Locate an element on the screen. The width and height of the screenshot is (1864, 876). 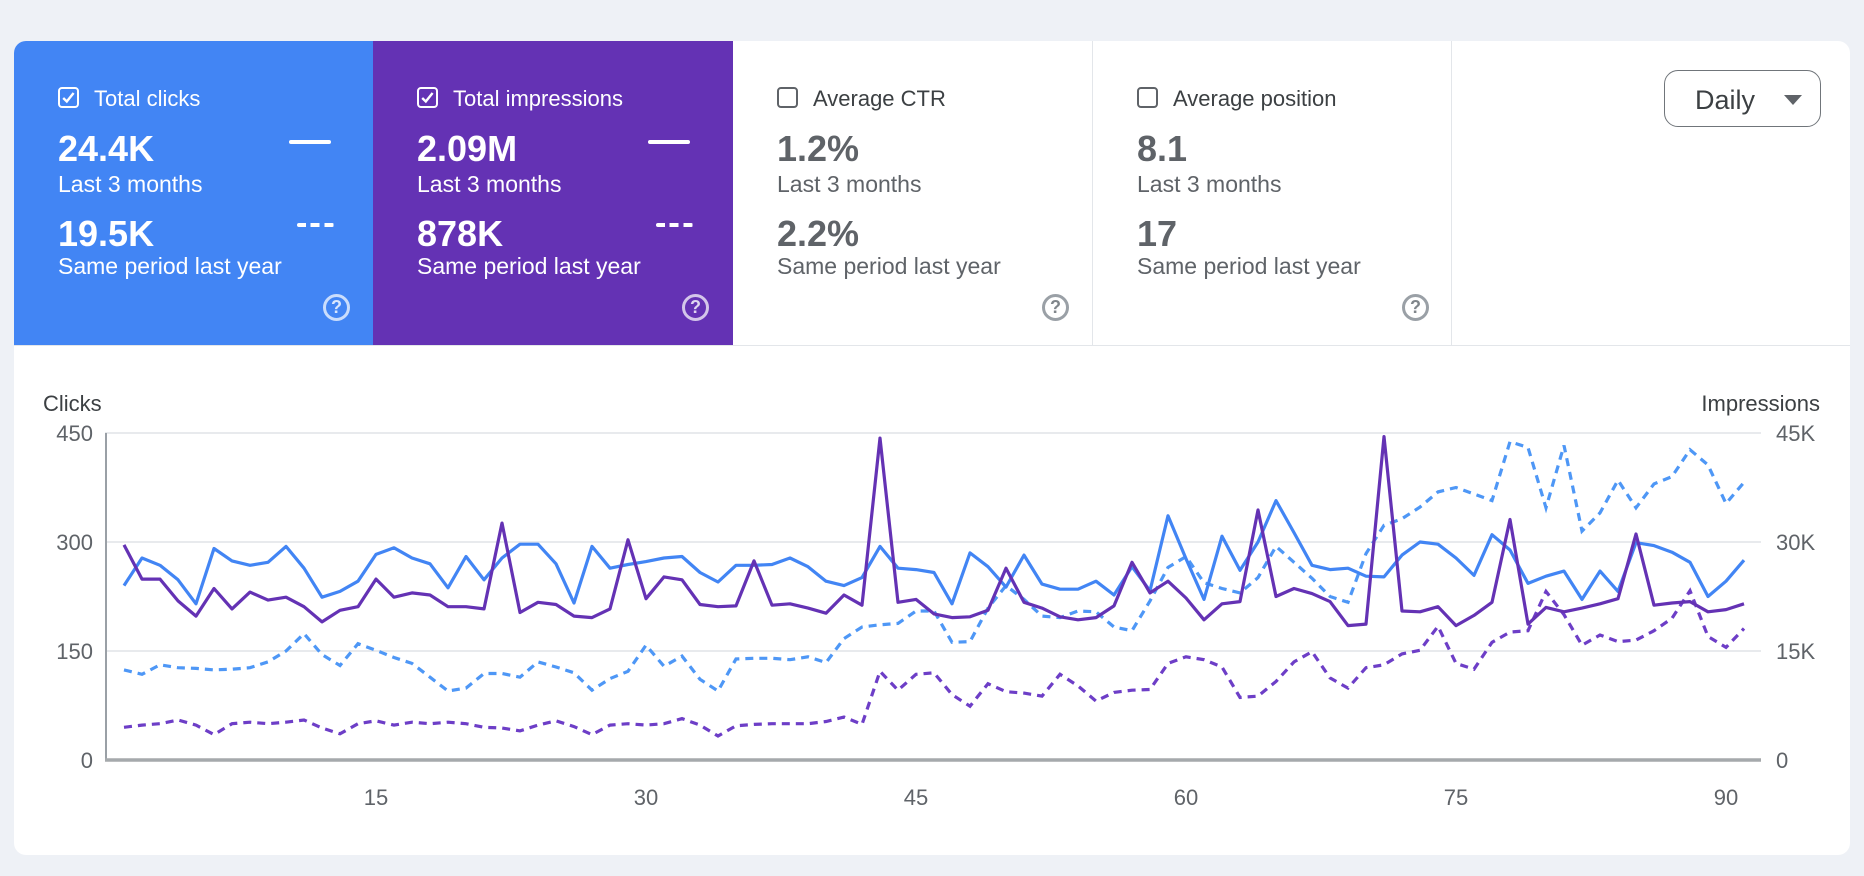
svg-text: 15K is located at coordinates (1795, 651).